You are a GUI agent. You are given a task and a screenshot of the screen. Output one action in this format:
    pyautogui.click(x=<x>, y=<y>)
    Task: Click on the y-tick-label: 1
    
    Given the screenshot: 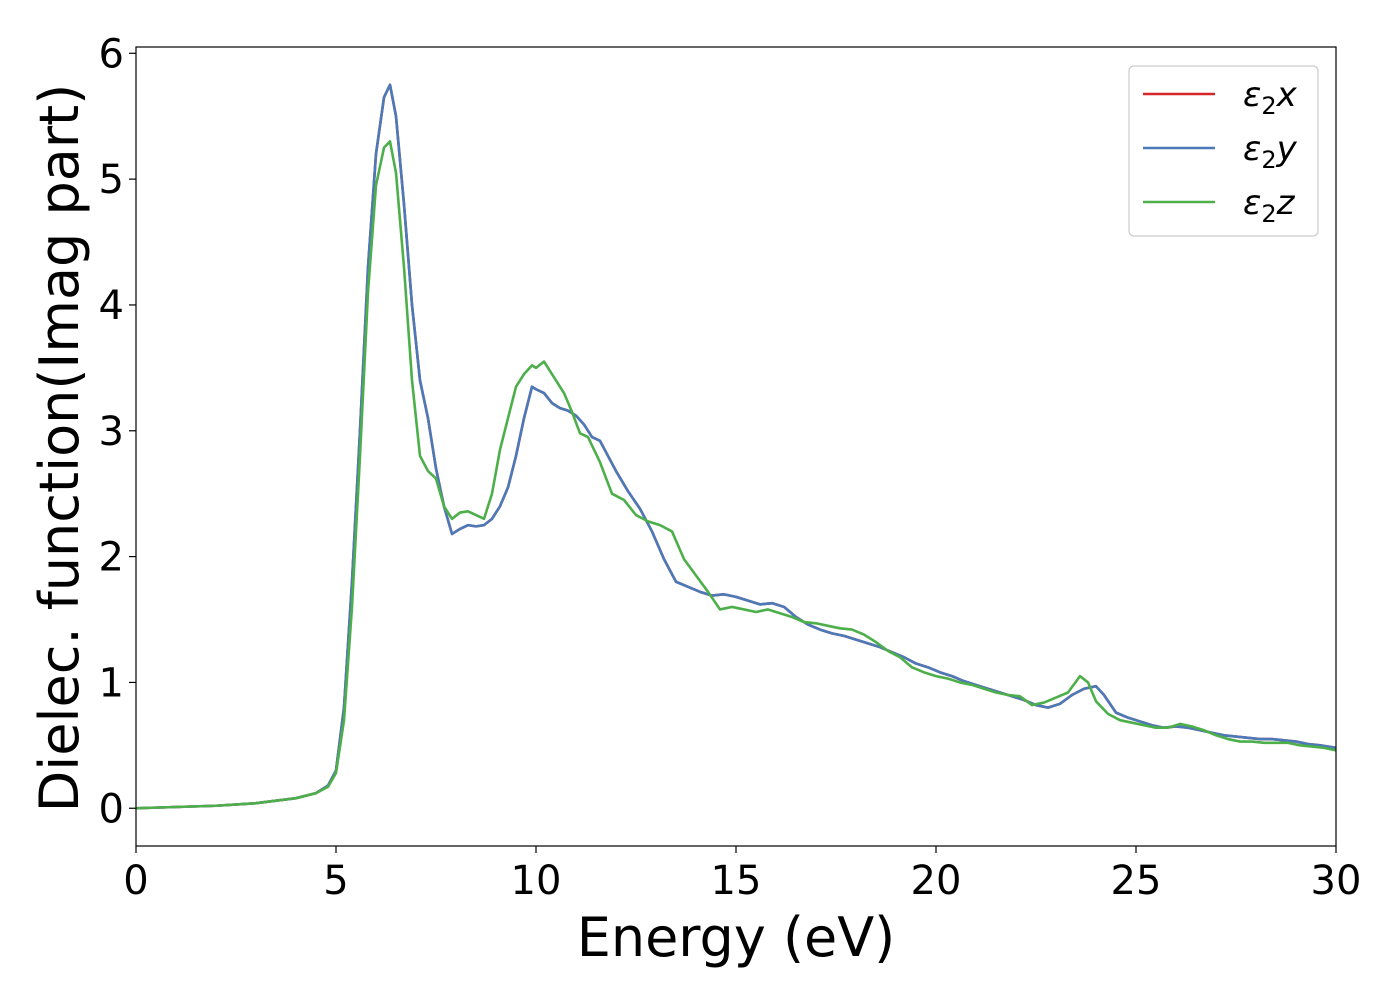 What is the action you would take?
    pyautogui.click(x=111, y=683)
    